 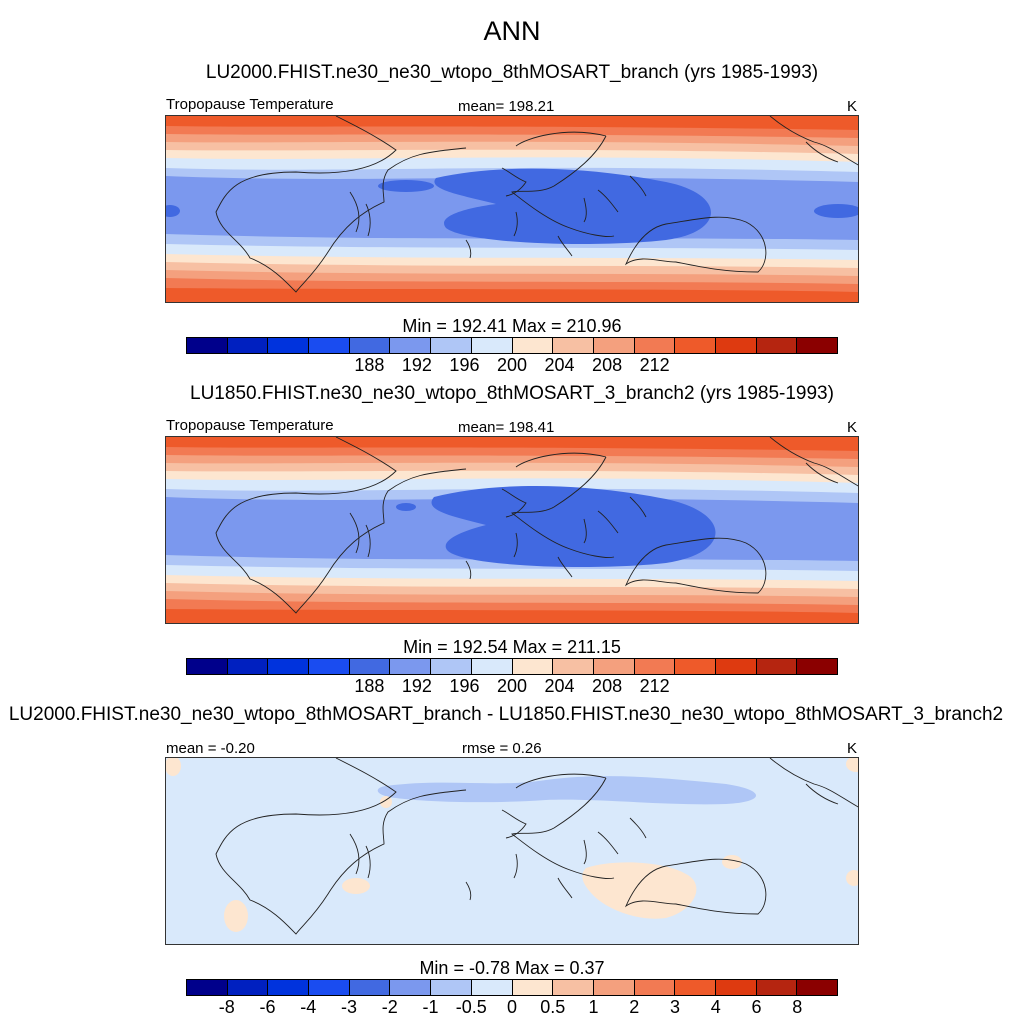 What do you see at coordinates (512, 647) in the screenshot?
I see `panel2-minmax: Min = 192.54 Max = 211.15` at bounding box center [512, 647].